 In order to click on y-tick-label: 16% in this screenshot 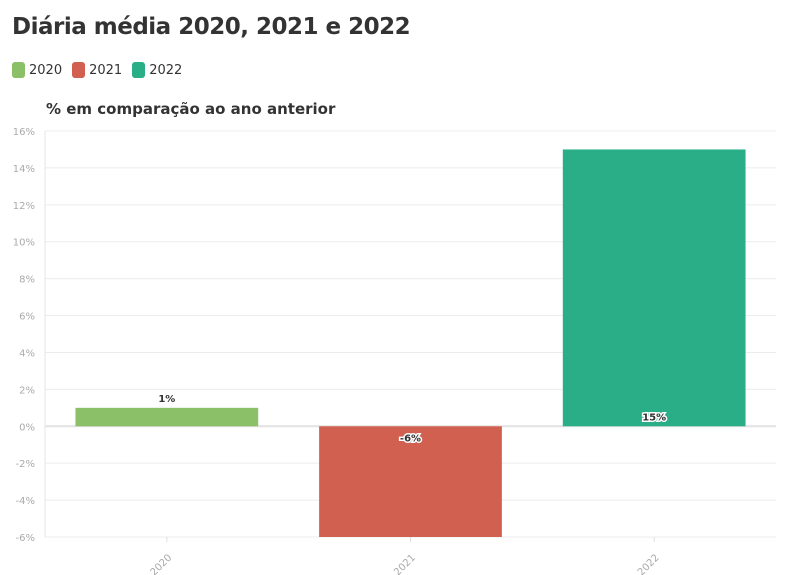, I will do `click(24, 132)`.